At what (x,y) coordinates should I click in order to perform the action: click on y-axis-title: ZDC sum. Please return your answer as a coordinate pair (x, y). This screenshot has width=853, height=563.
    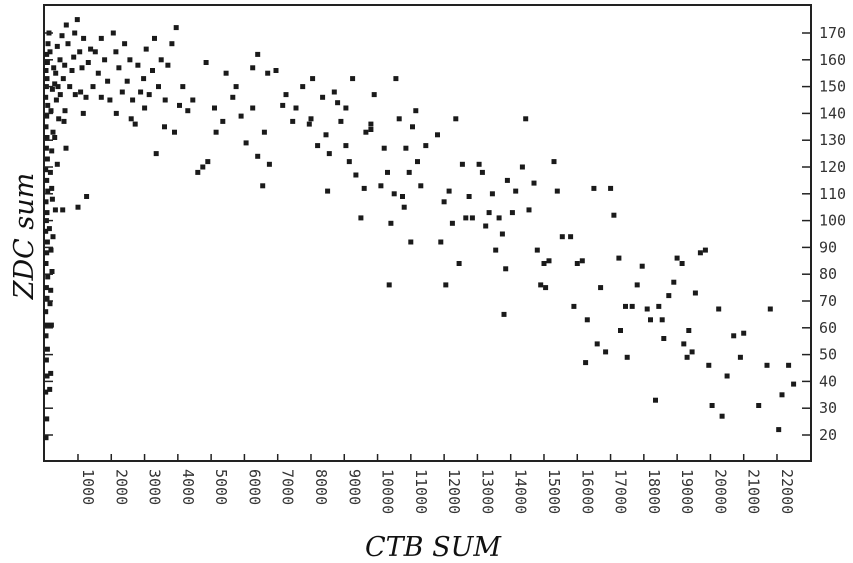
    Looking at the image, I should click on (24, 237).